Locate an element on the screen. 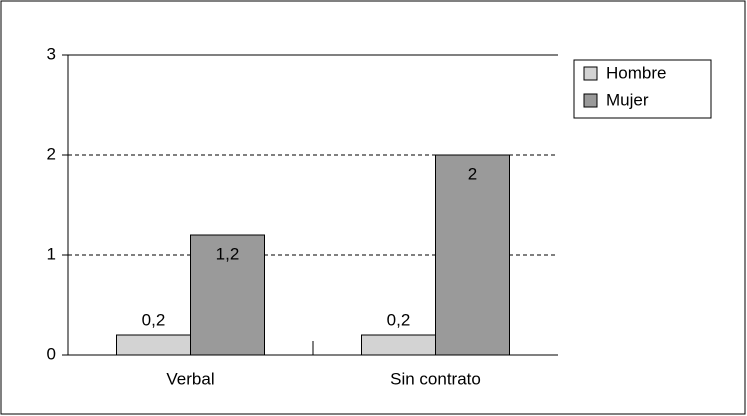 Image resolution: width=747 pixels, height=416 pixels. data-label: 1,2 is located at coordinates (228, 253).